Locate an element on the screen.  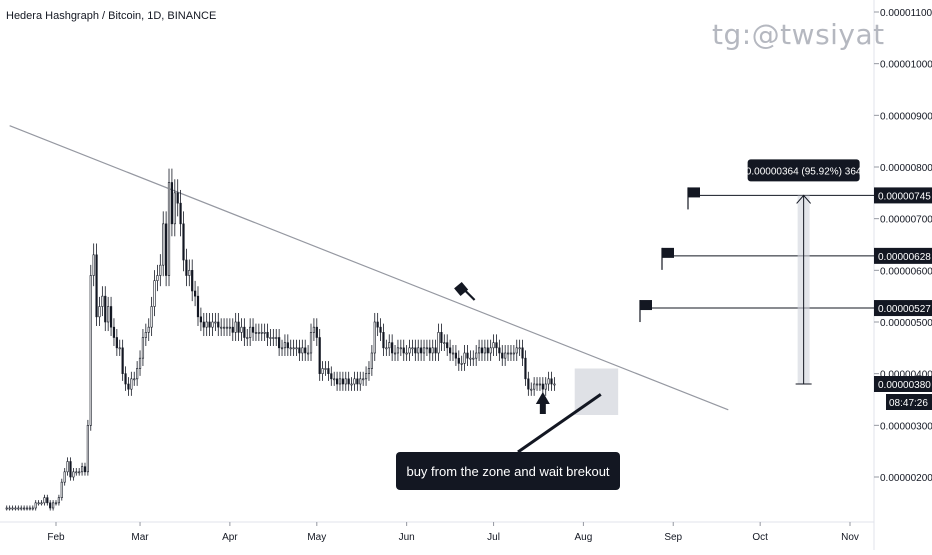
annotation-callout is located at coordinates (508, 471).